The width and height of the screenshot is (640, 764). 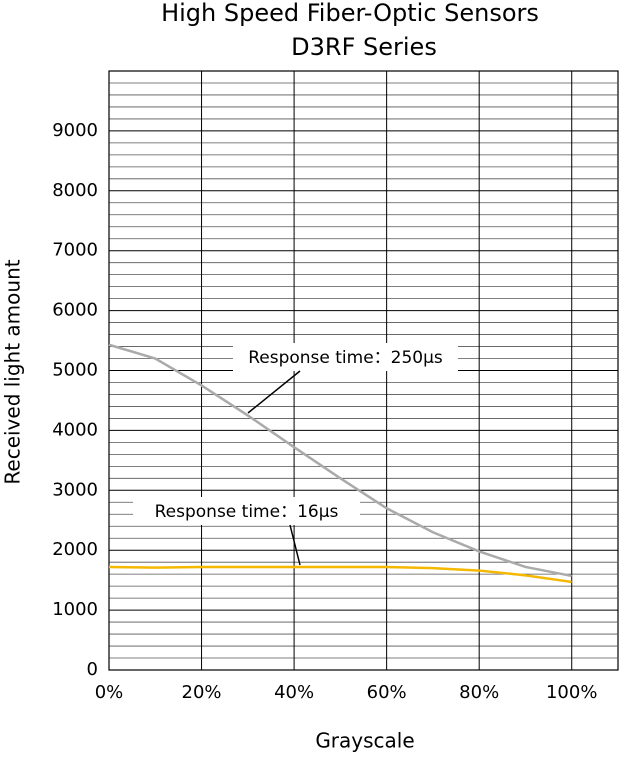 I want to click on x-tick-label: 0%, so click(x=109, y=692).